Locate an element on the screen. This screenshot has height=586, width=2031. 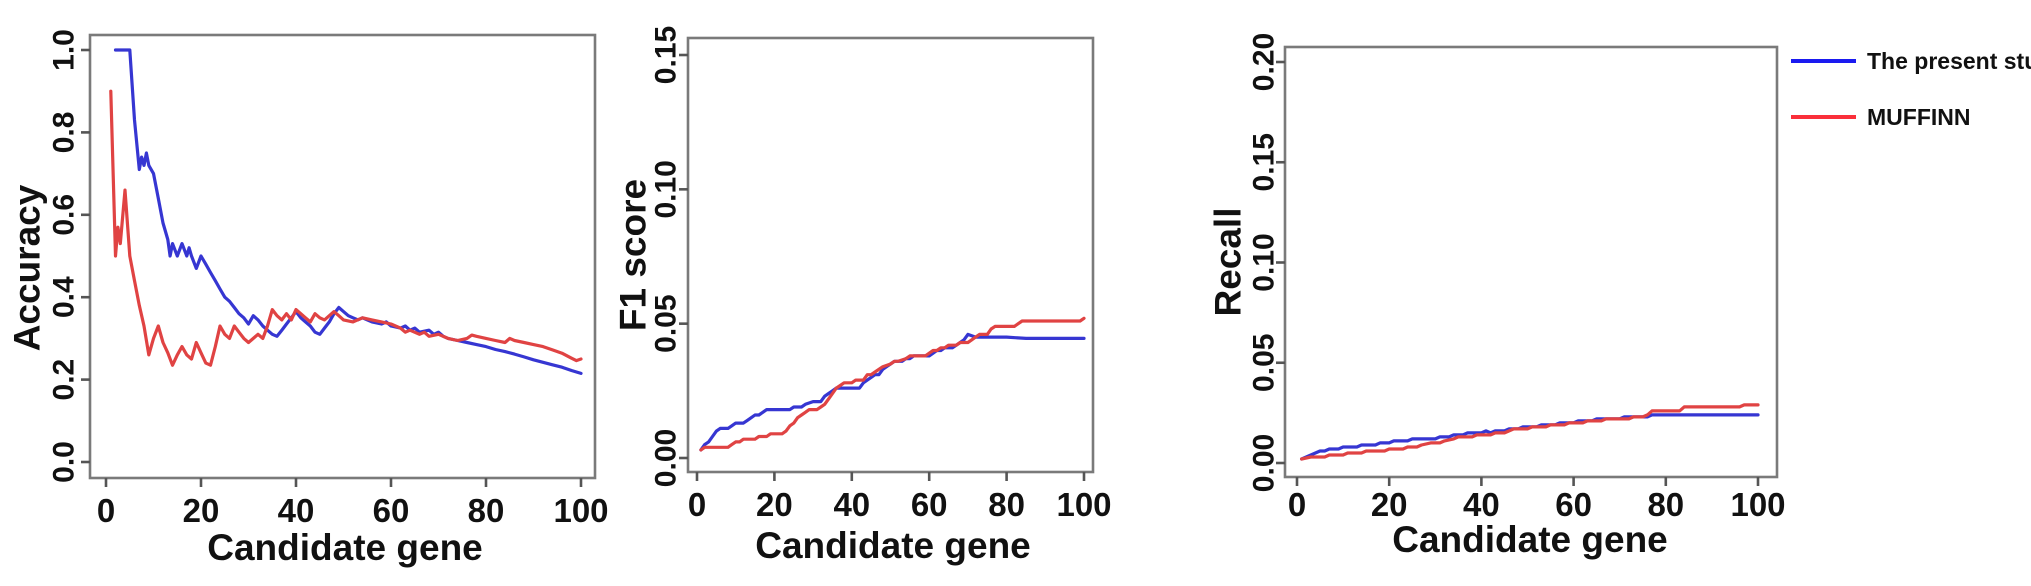
y-tick-label: 0.2 is located at coordinates (64, 380).